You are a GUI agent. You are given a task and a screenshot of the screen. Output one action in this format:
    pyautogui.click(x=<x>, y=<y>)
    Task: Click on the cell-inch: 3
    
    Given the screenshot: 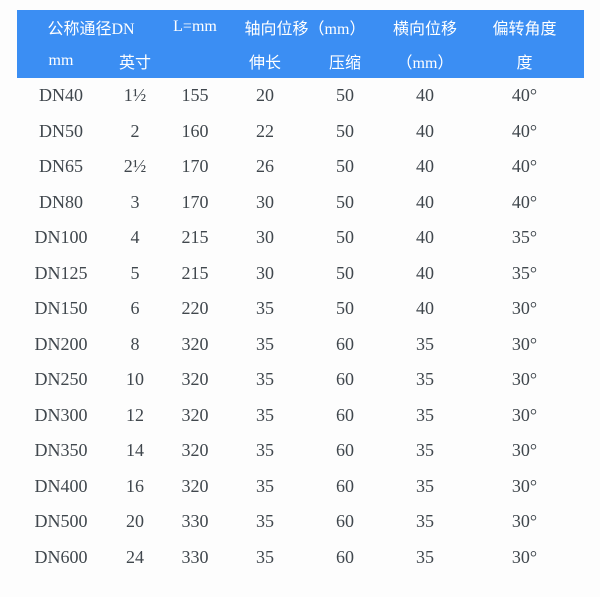 What is the action you would take?
    pyautogui.click(x=135, y=201)
    